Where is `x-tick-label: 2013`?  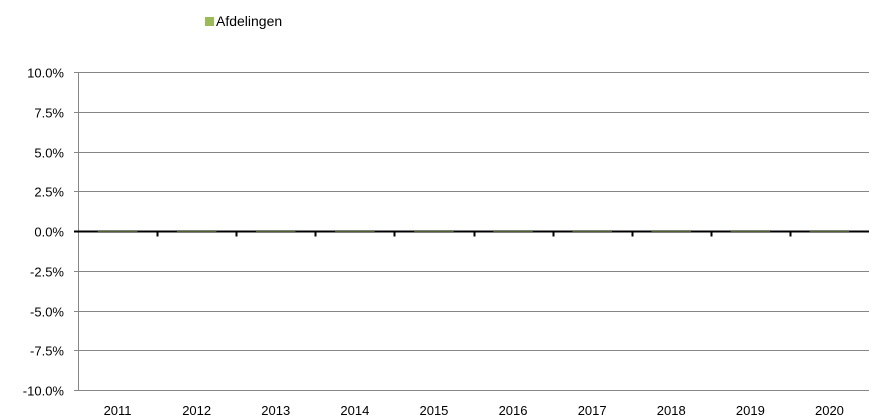
x-tick-label: 2013 is located at coordinates (275, 410).